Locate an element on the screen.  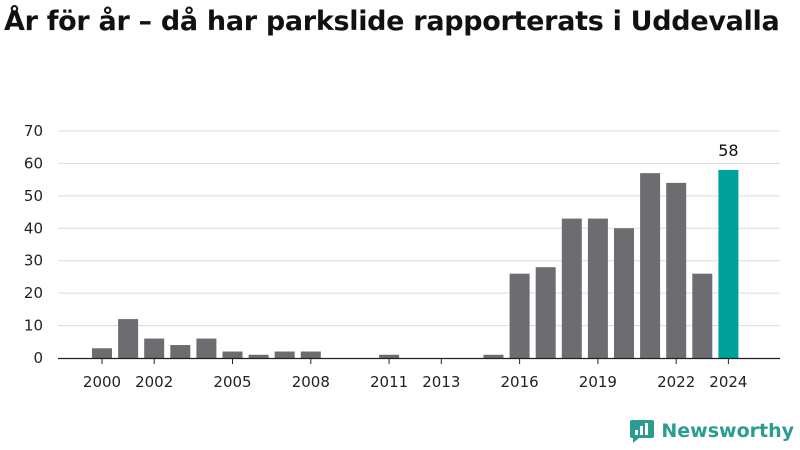
x-tick-label: 2002 is located at coordinates (154, 382).